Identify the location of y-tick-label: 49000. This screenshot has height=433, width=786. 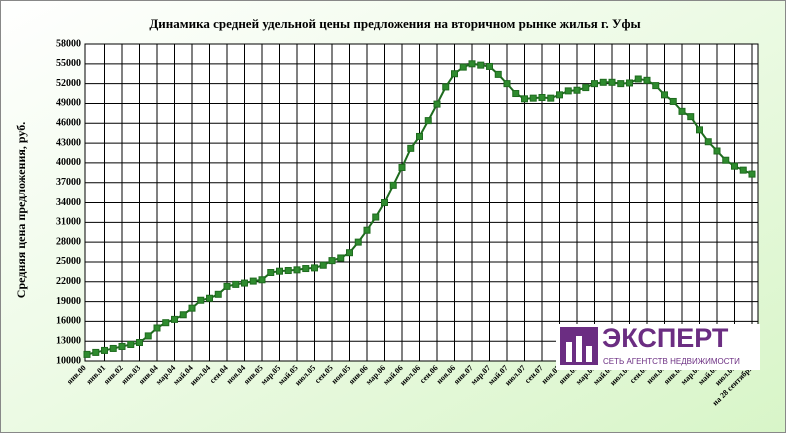
(68, 103).